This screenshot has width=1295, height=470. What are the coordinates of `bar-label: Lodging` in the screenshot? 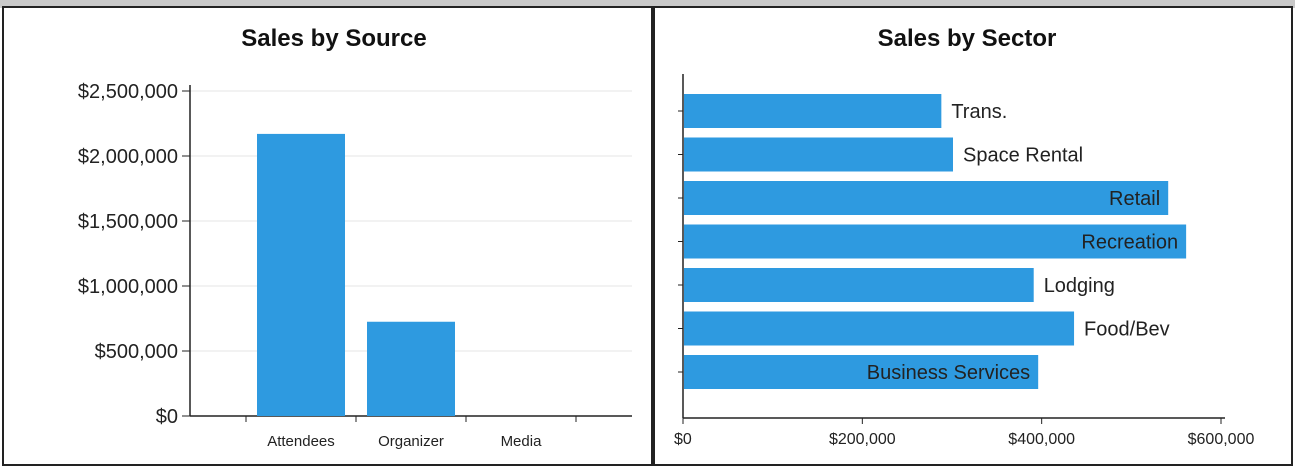 It's located at (1079, 286).